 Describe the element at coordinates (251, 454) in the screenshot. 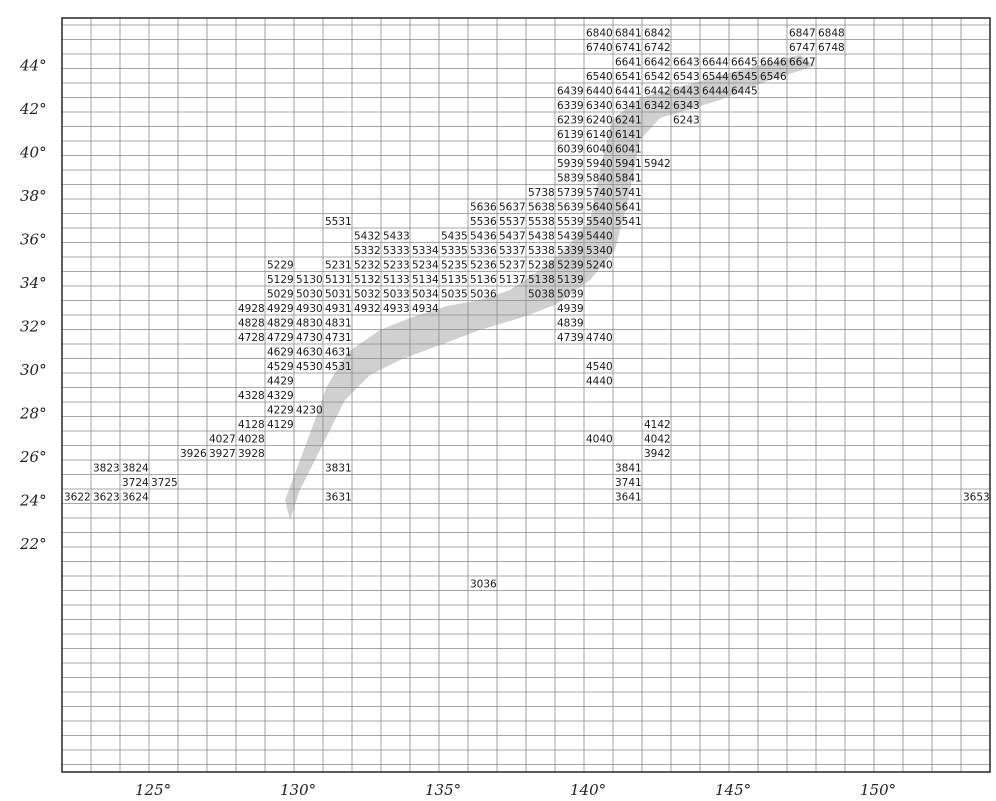

I see `mesh-code-label: 3928` at that location.